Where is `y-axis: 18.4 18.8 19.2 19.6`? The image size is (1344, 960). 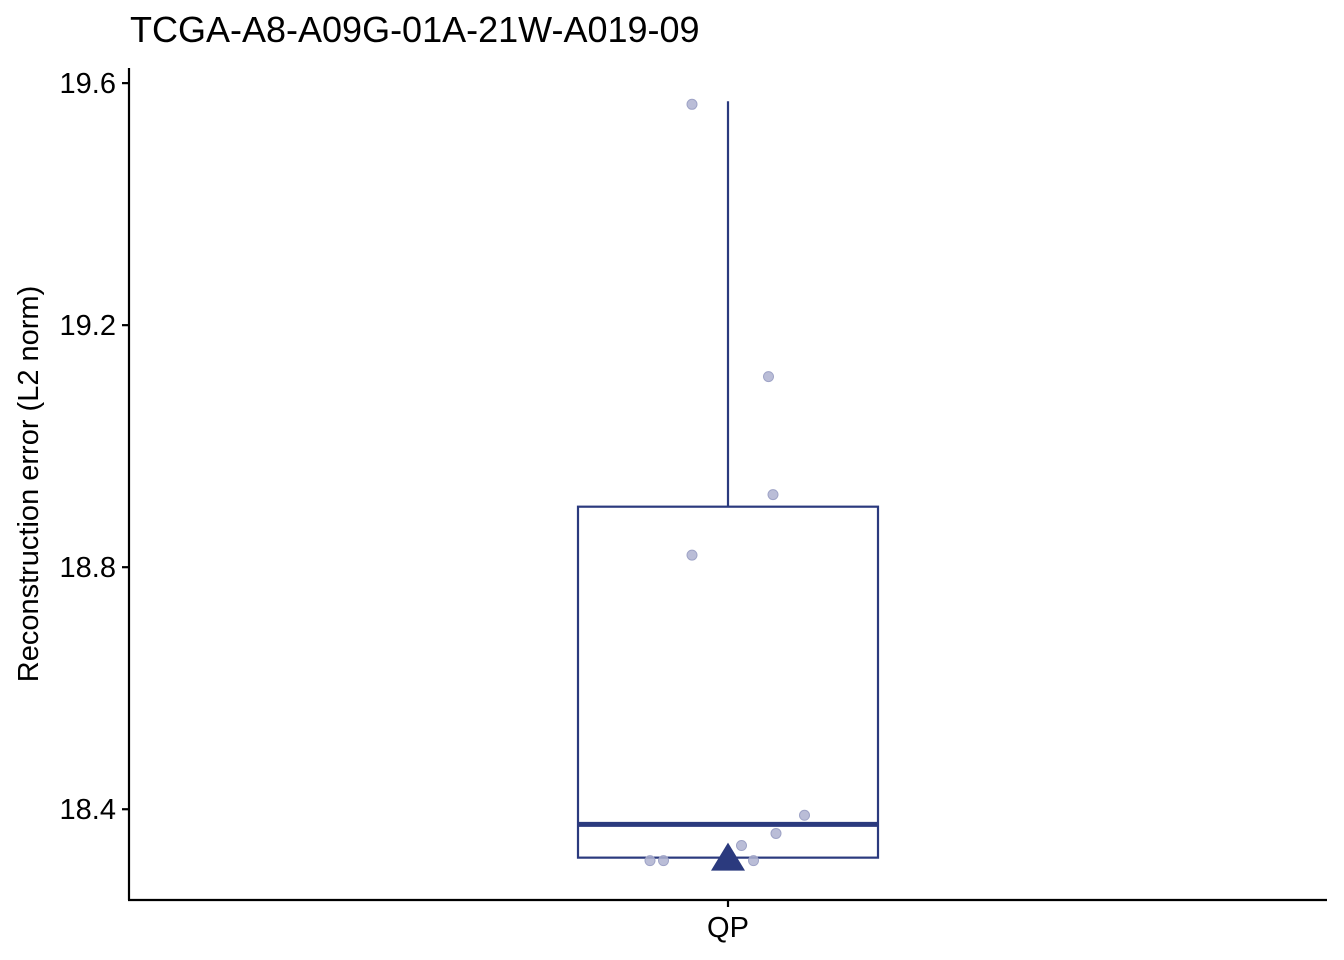
y-axis: 18.4 18.8 19.2 19.6 is located at coordinates (95, 484).